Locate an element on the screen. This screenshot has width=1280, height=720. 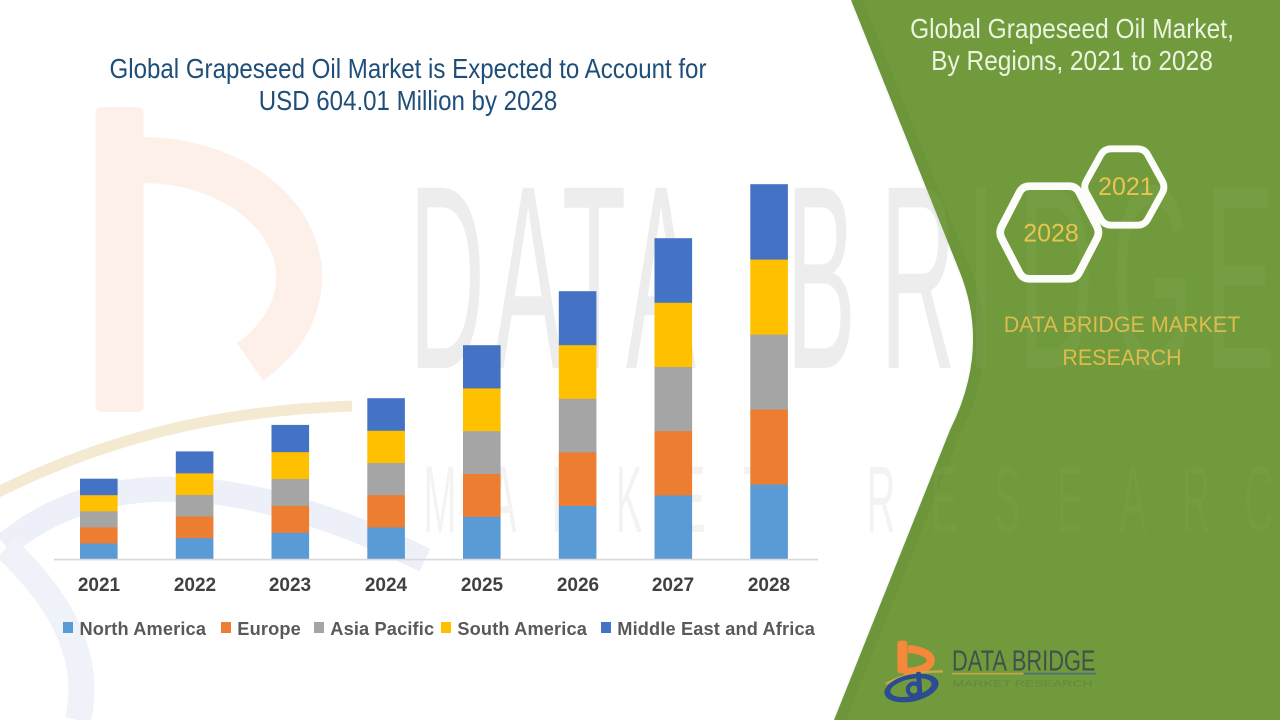
svg-text: B is located at coordinates (821, 278).